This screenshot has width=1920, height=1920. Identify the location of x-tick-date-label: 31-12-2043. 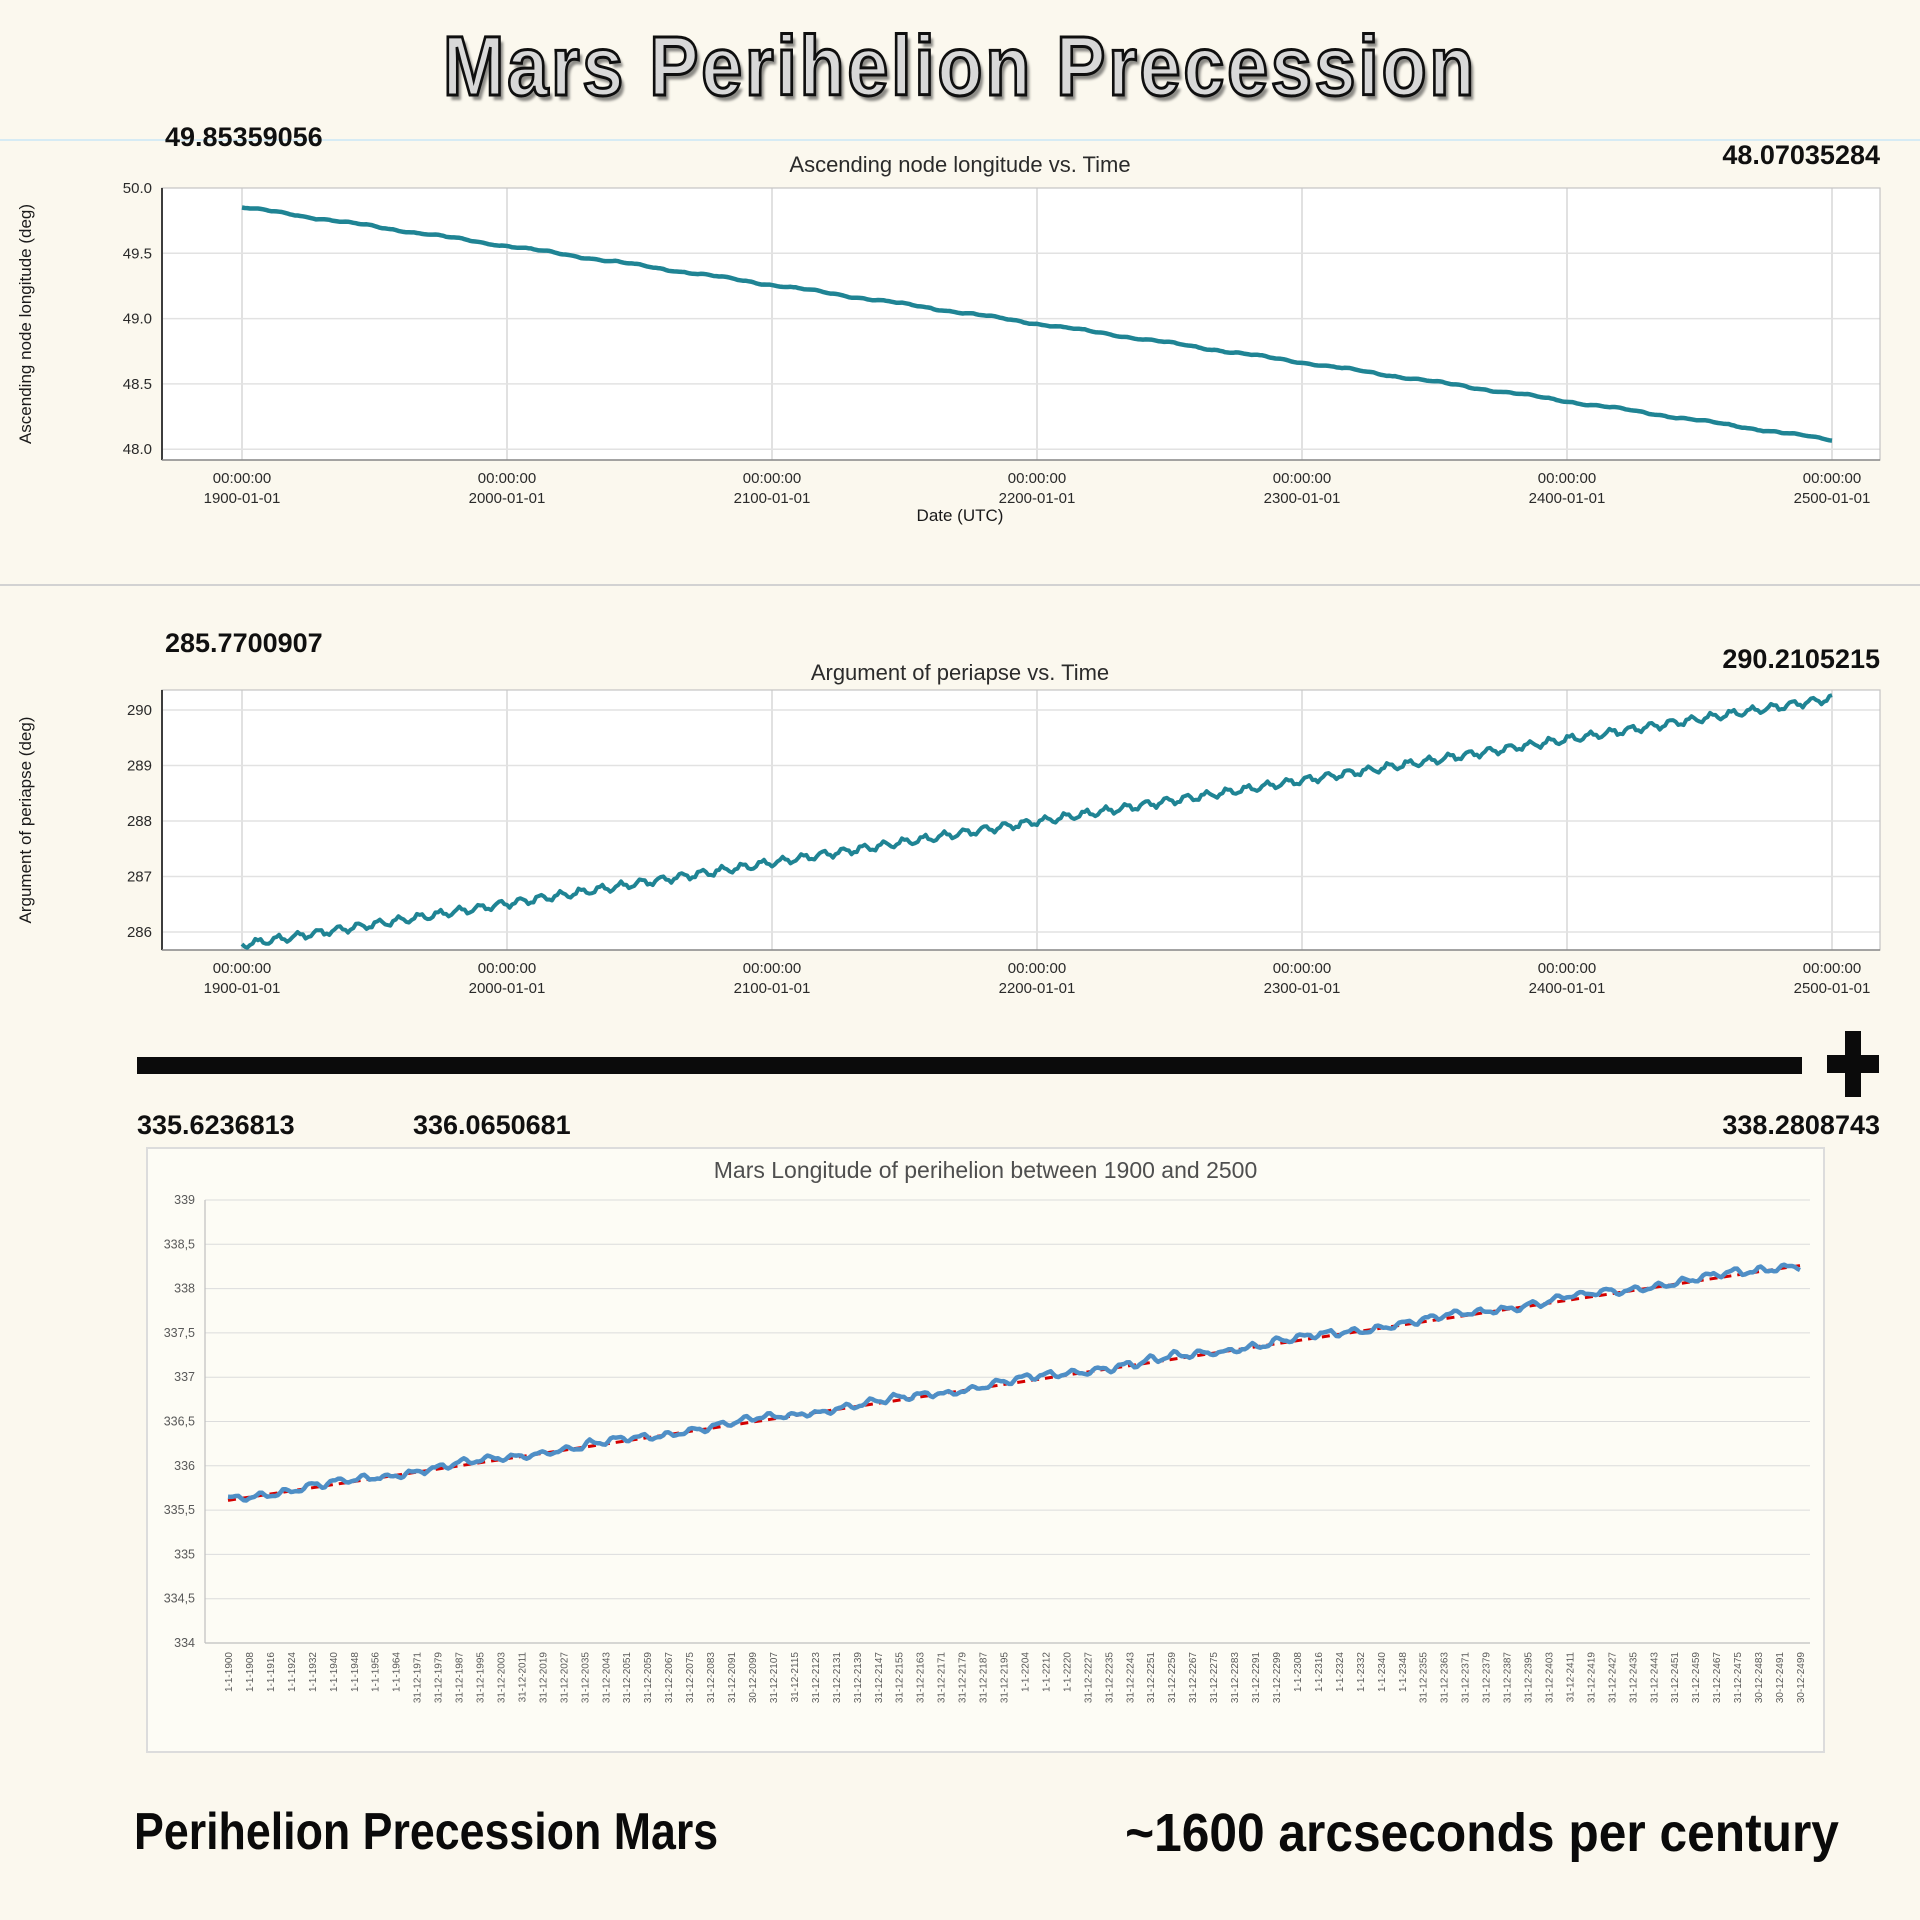
(606, 1678).